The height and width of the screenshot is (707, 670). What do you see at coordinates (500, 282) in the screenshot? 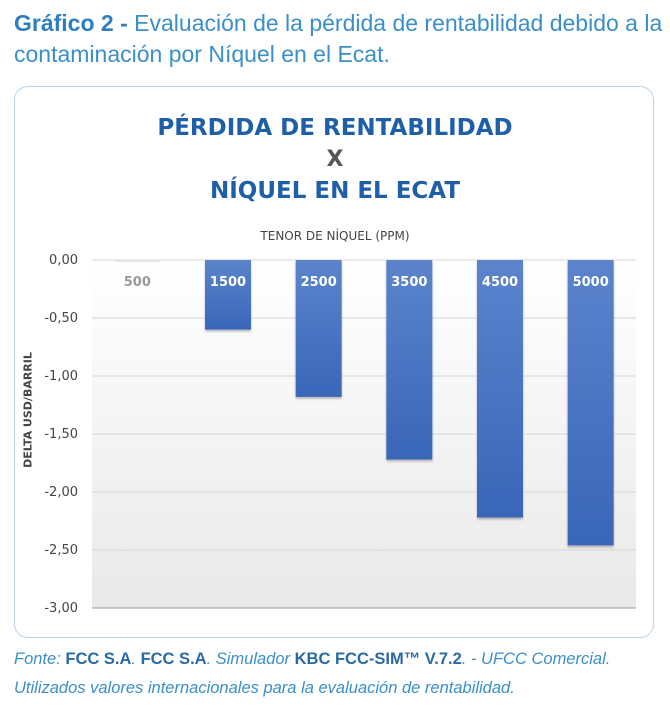
I see `category-label-4500: 4500` at bounding box center [500, 282].